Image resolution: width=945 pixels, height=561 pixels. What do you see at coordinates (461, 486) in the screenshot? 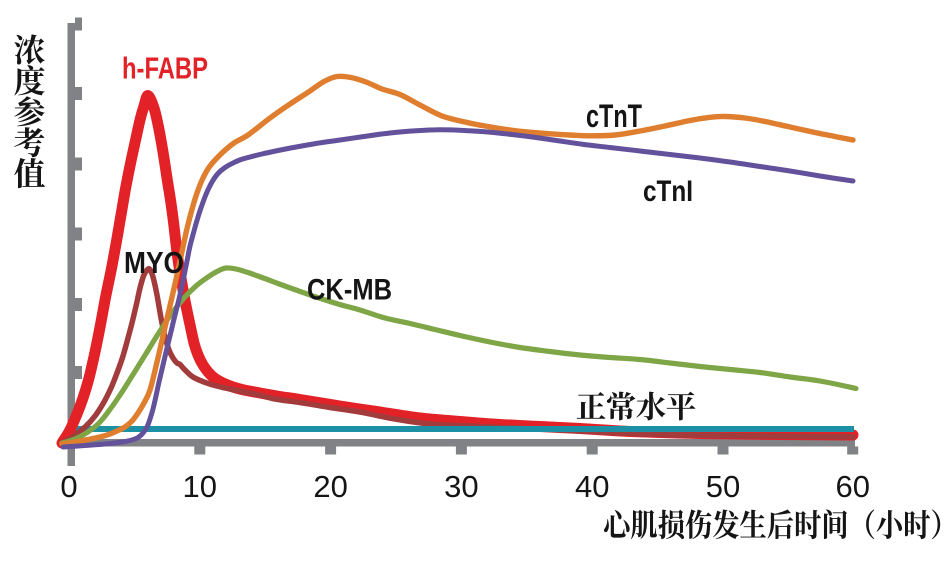
I see `svg-text: 30` at bounding box center [461, 486].